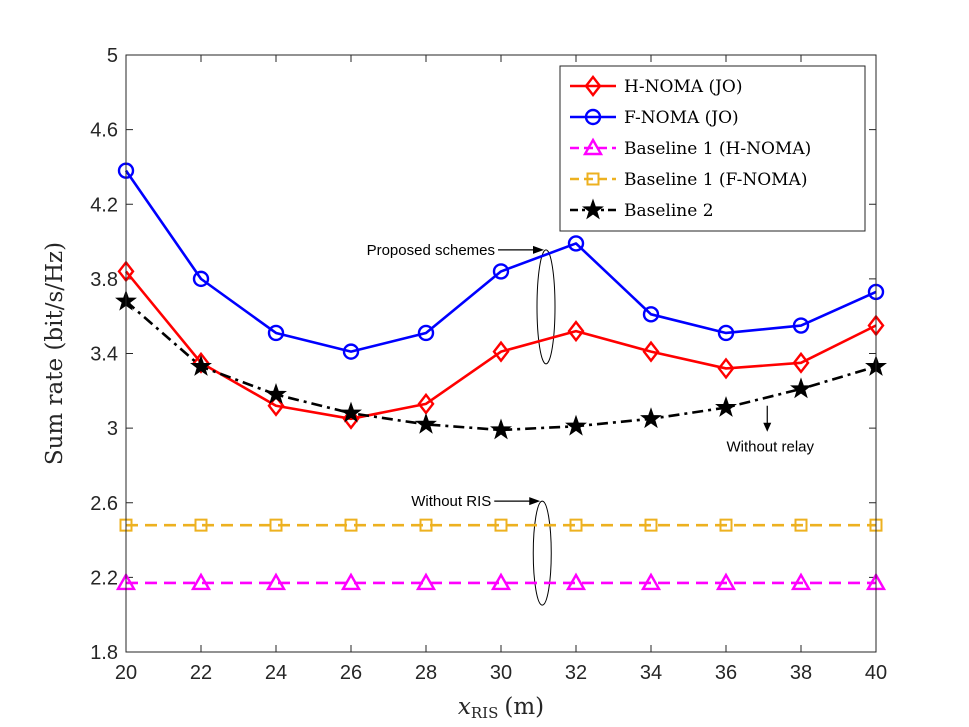 The height and width of the screenshot is (727, 969). I want to click on x-tick-label: 40, so click(876, 673).